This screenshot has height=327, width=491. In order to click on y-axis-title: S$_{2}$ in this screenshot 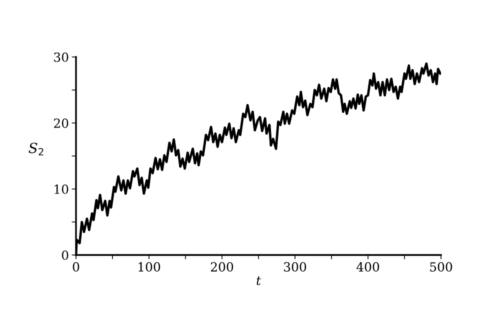, I will do `click(36, 149)`.